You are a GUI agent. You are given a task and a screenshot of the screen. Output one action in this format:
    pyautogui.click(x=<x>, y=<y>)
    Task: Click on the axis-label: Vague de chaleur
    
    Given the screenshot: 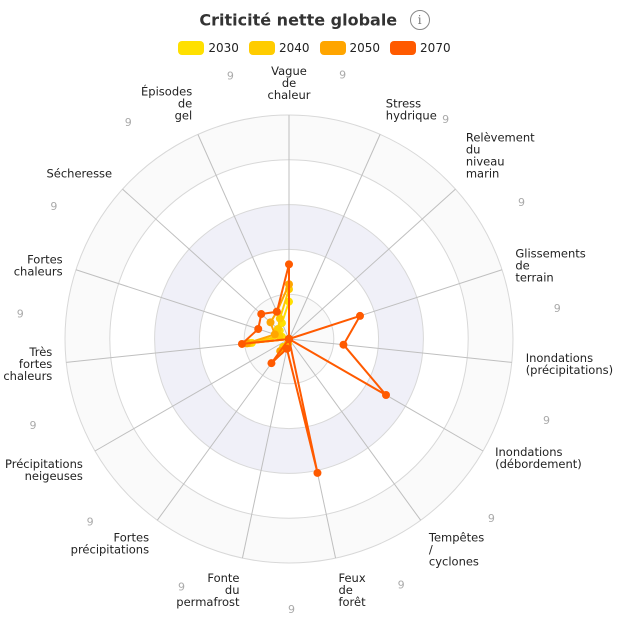 What is the action you would take?
    pyautogui.click(x=289, y=83)
    